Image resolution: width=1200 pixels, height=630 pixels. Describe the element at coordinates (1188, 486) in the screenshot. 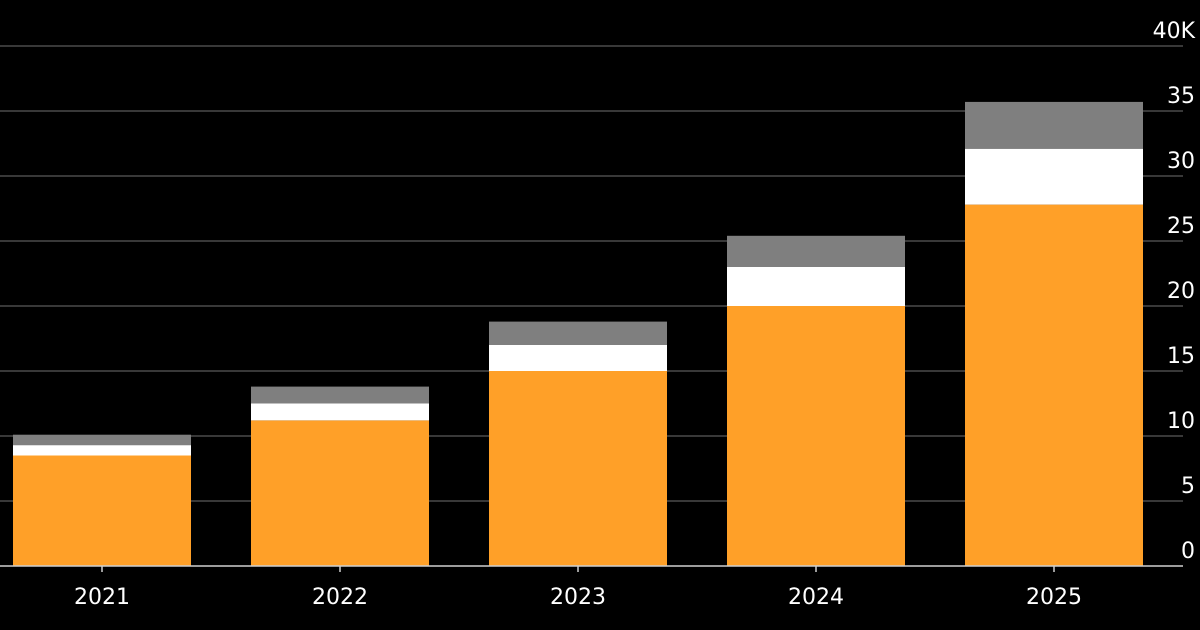

I see `y-tick-label: 5` at that location.